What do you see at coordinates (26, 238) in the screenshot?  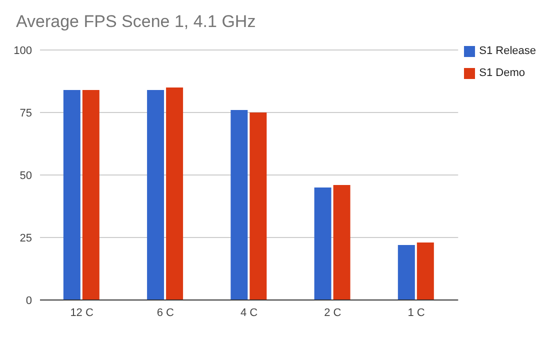 I see `y-tick-label: 25` at bounding box center [26, 238].